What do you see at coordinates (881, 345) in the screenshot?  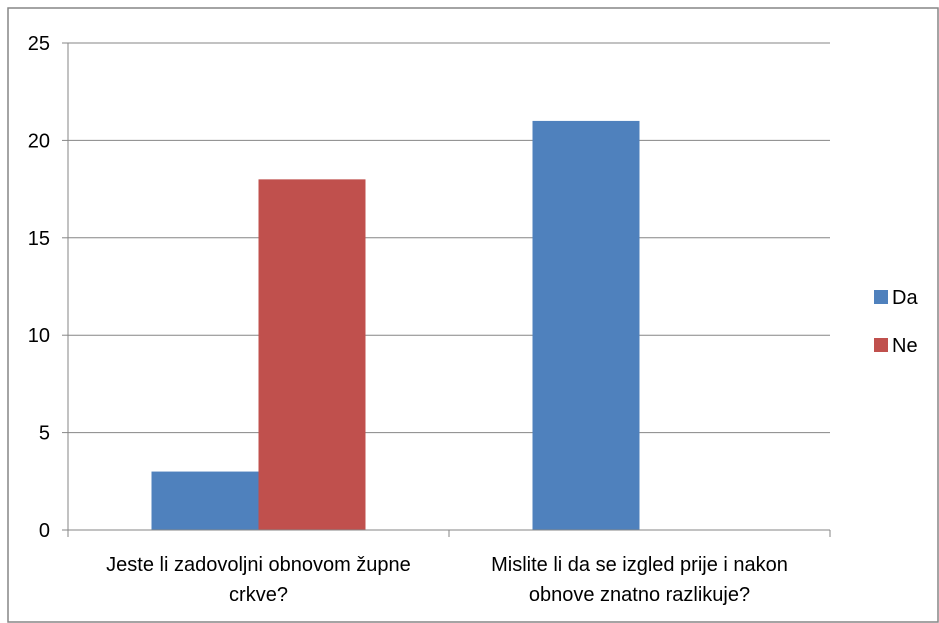 I see `legend-swatch-ne` at bounding box center [881, 345].